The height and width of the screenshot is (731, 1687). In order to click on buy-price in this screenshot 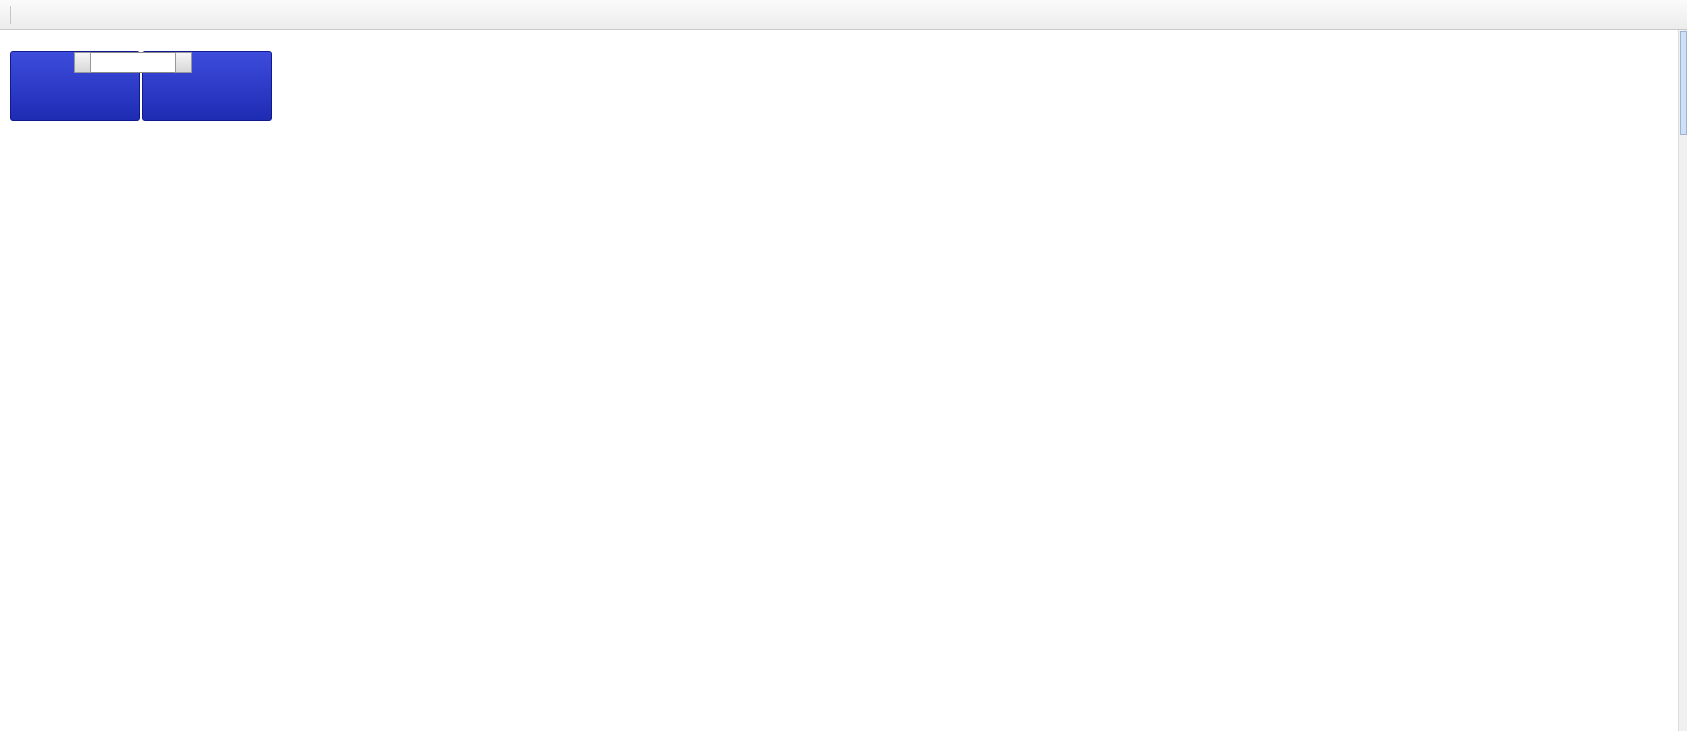, I will do `click(207, 98)`.